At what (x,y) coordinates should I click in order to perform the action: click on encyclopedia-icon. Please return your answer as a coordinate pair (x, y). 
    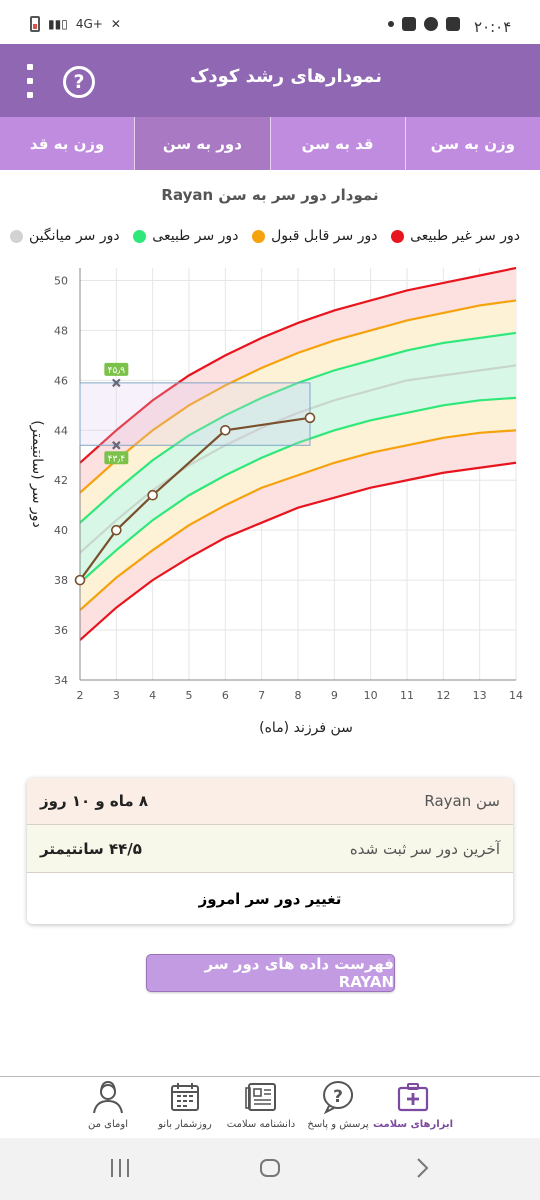
    Looking at the image, I should click on (260, 1097).